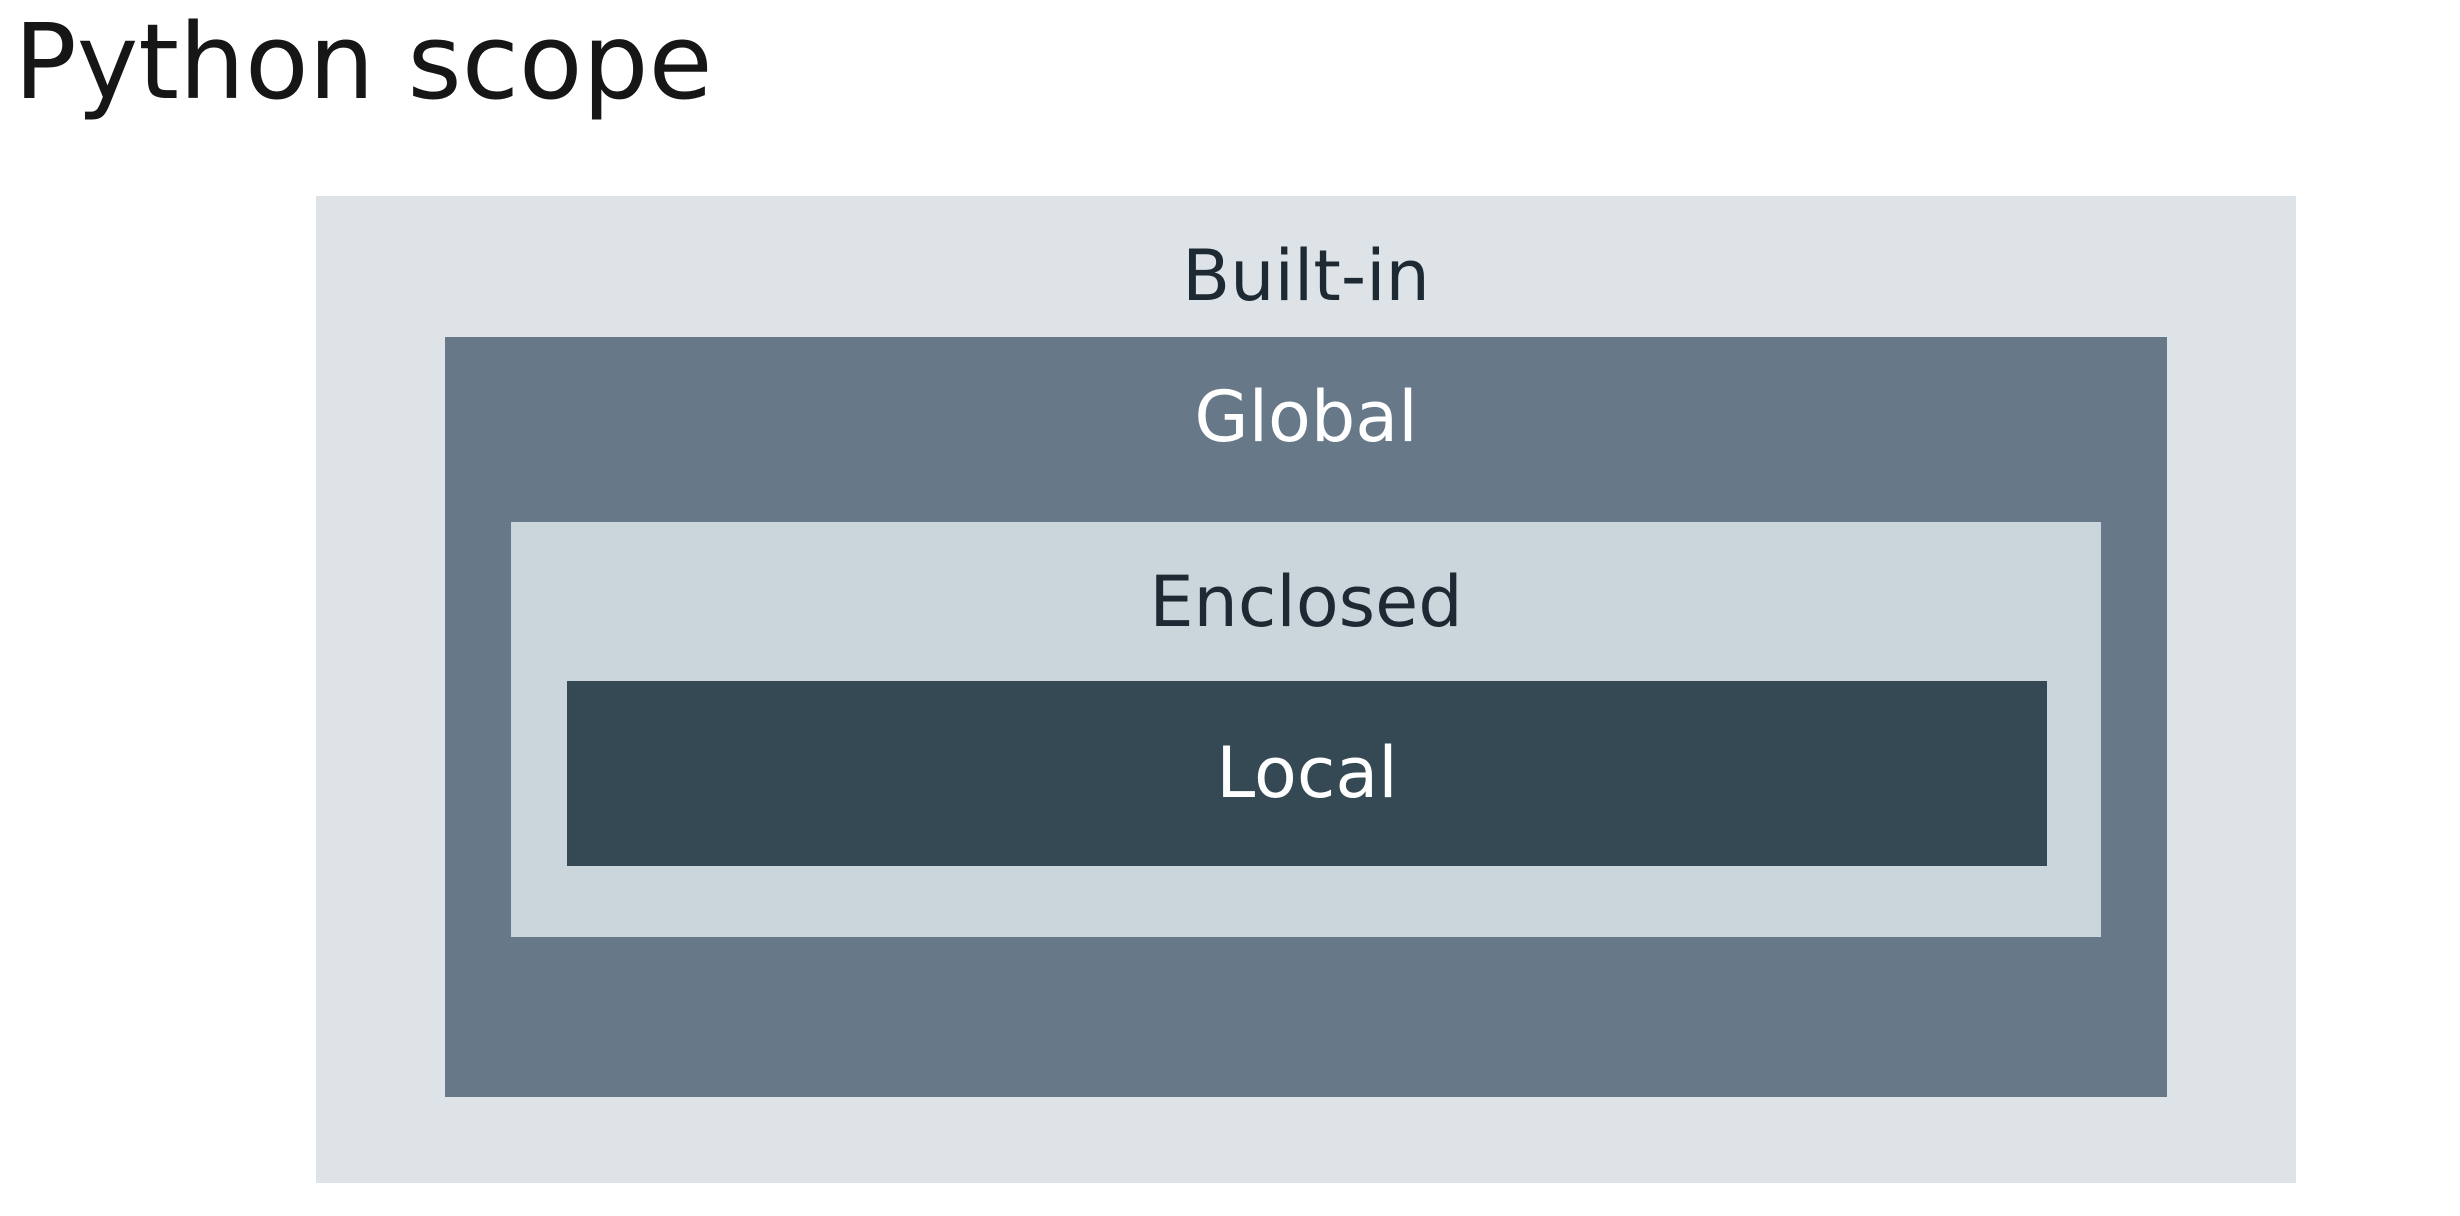  What do you see at coordinates (363, 62) in the screenshot?
I see `page-title: Python scope` at bounding box center [363, 62].